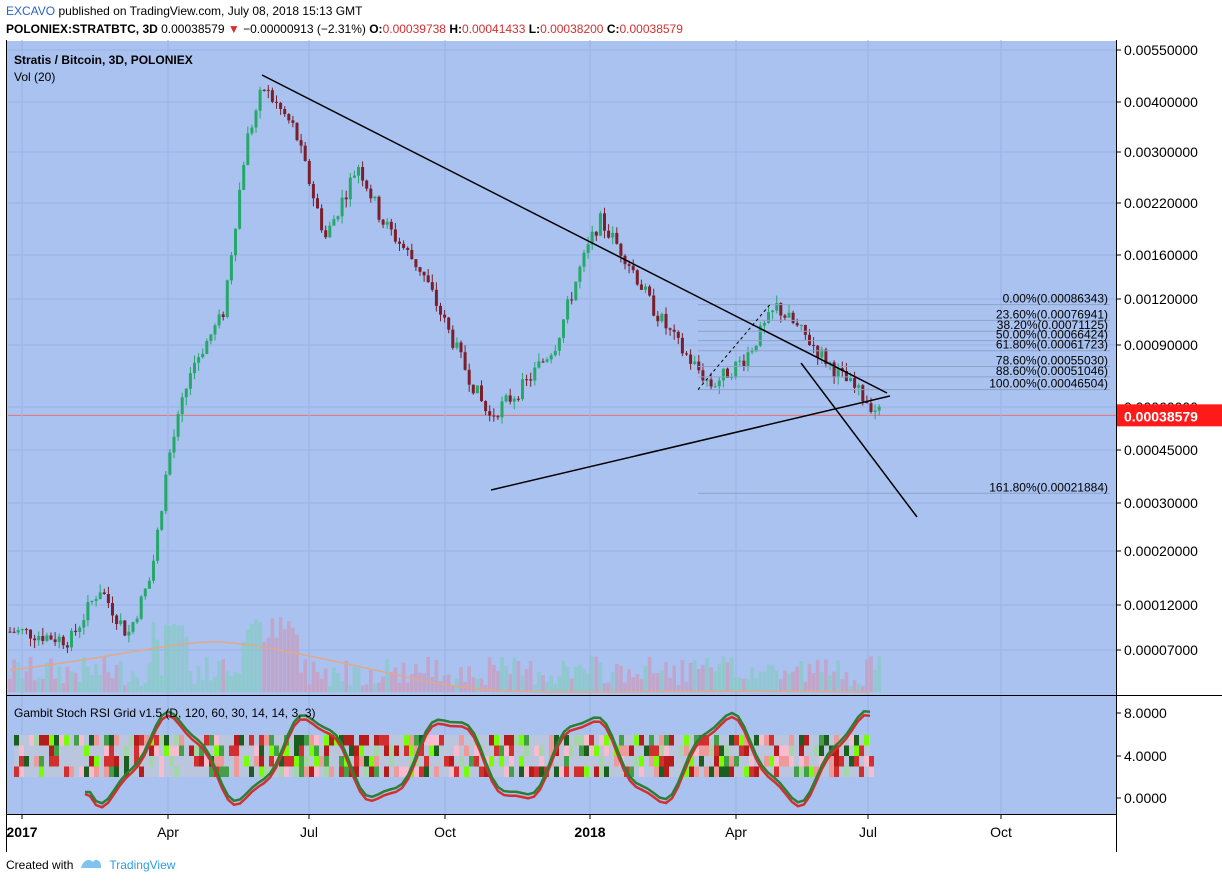 The width and height of the screenshot is (1222, 881). Describe the element at coordinates (734, 347) in the screenshot. I see `fib-trend-line` at that location.